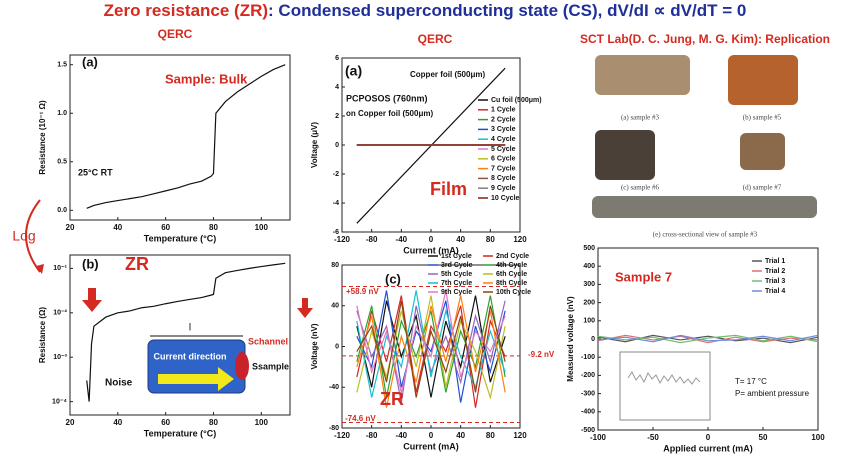 The image size is (850, 468). What do you see at coordinates (503, 119) in the screenshot?
I see `legend-label: 2 Cycle` at bounding box center [503, 119].